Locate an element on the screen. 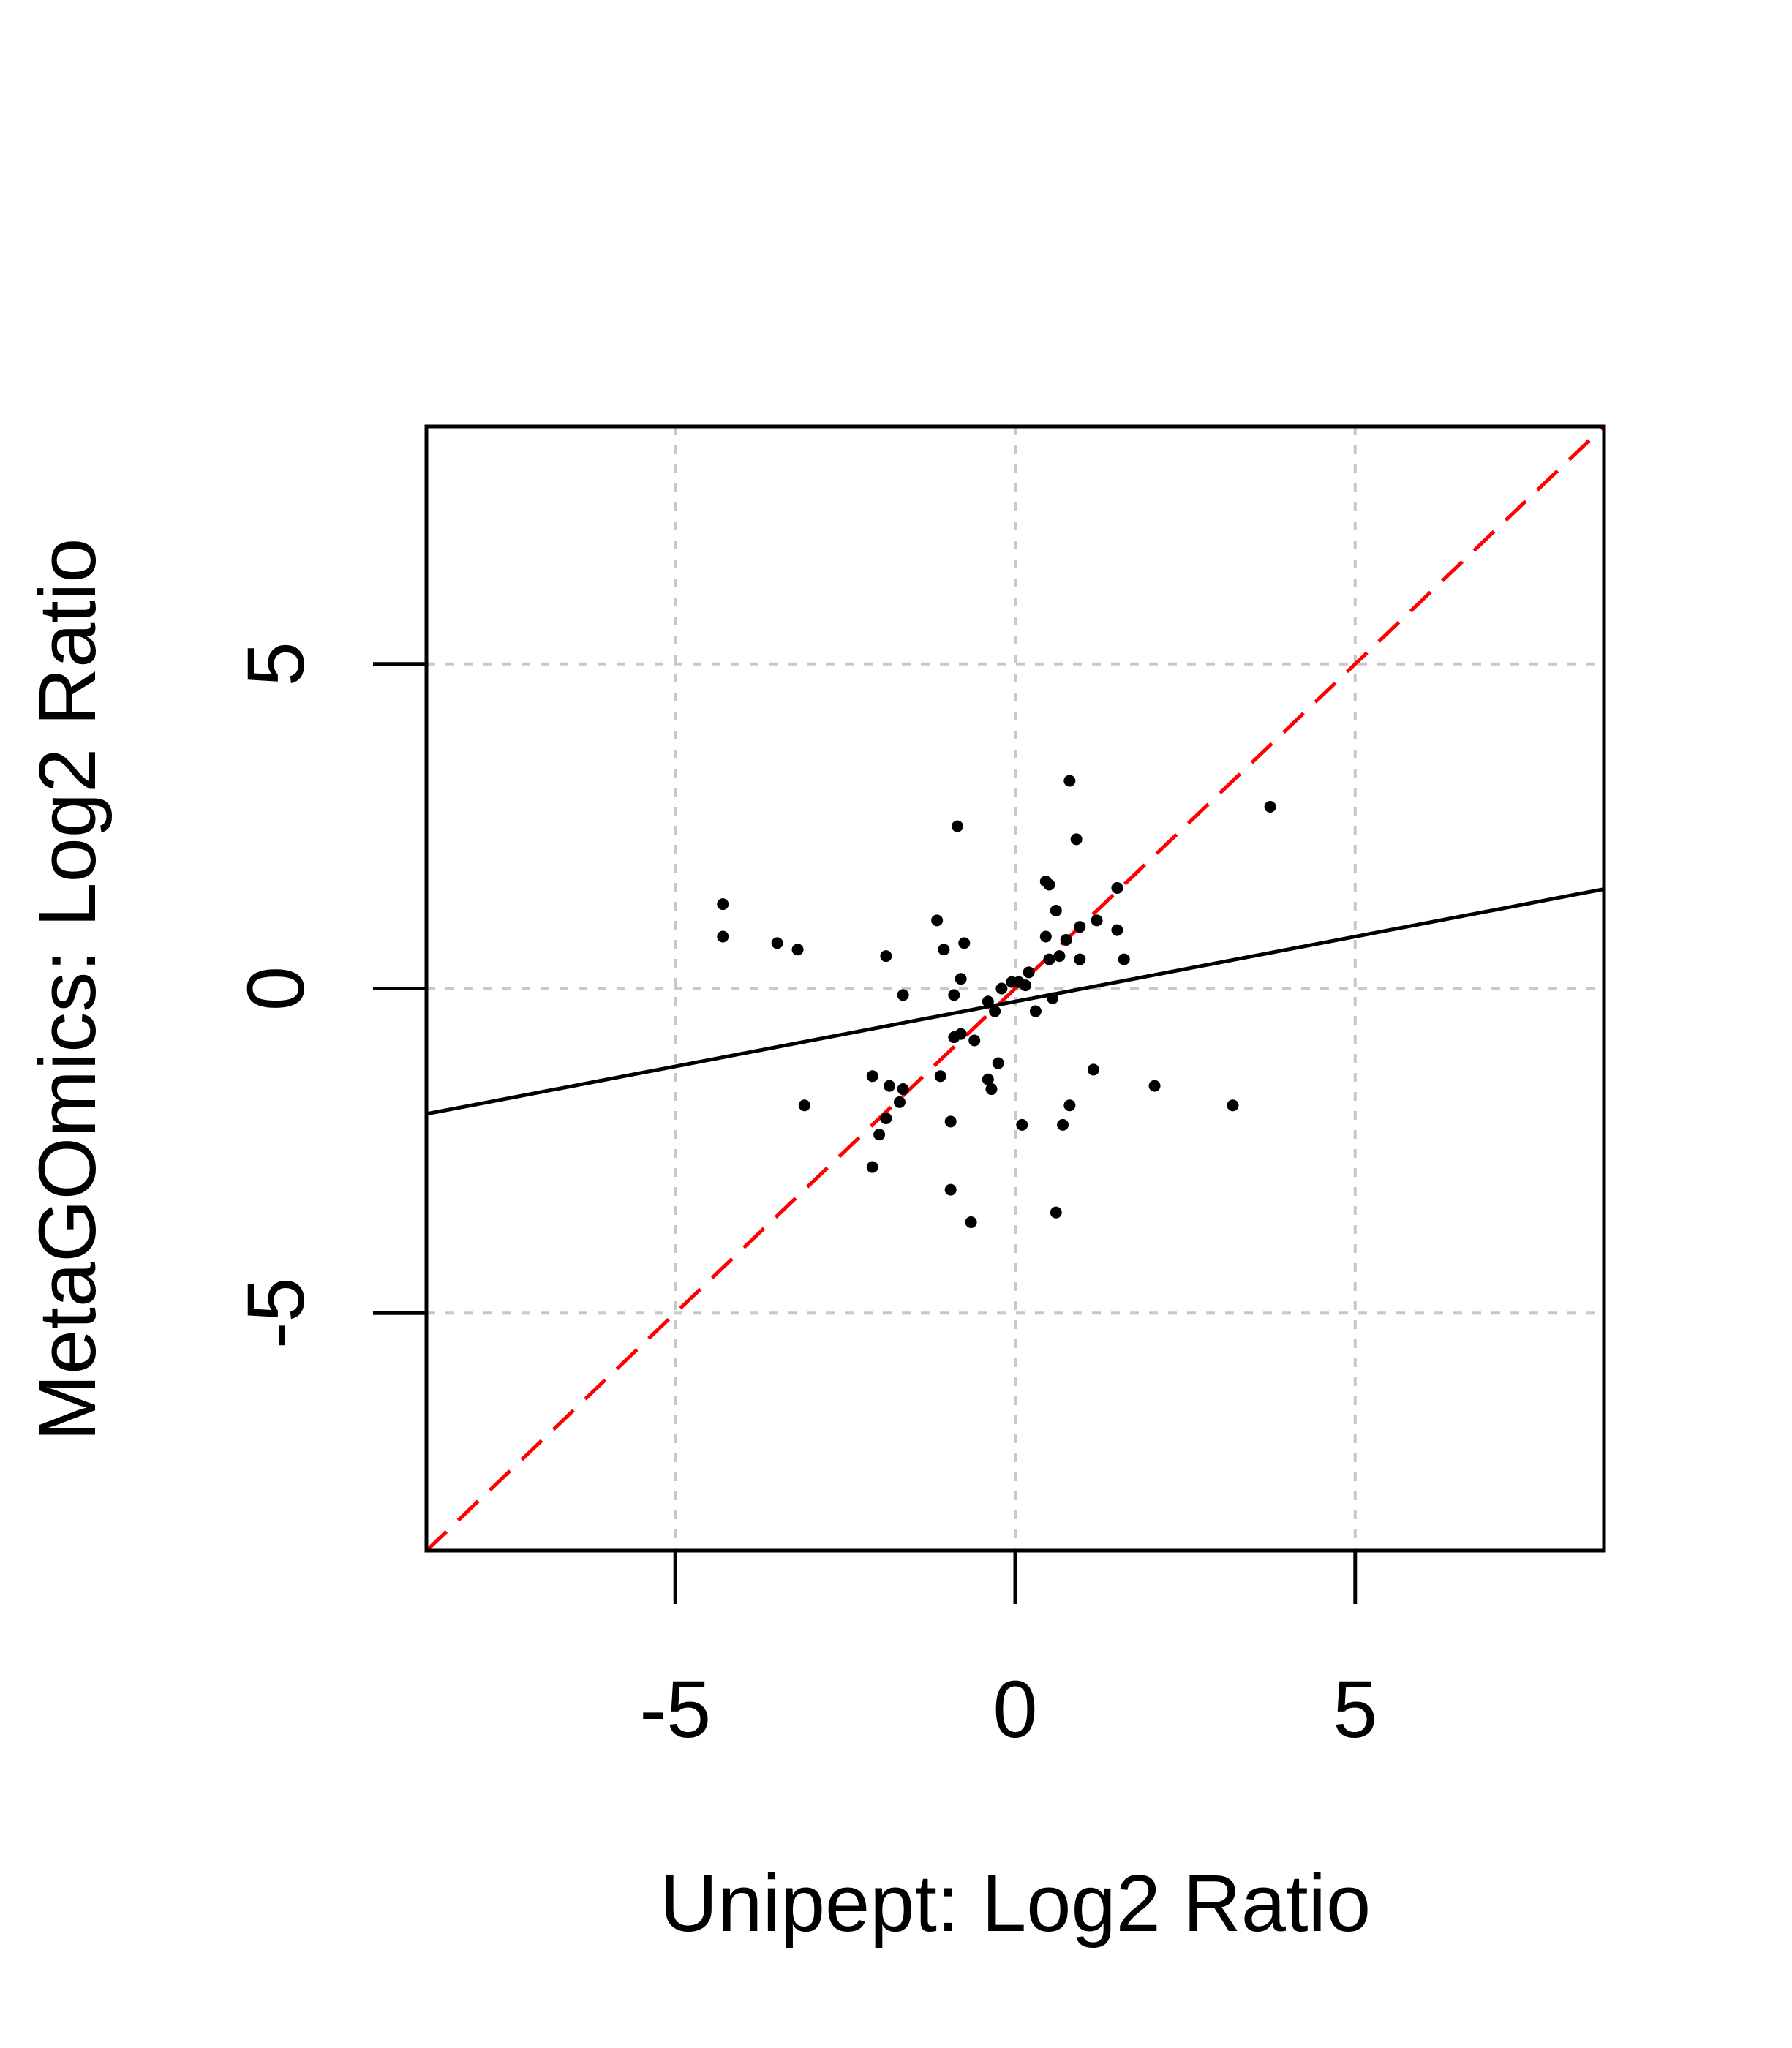  x-tick-label-2: 5 is located at coordinates (1355, 1710).